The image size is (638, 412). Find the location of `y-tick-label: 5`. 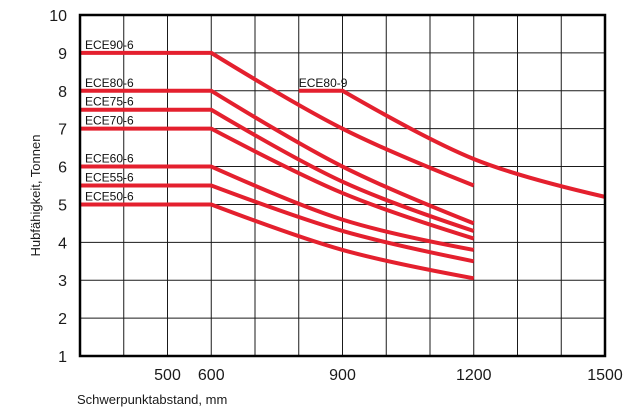

y-tick-label: 5 is located at coordinates (62, 205).